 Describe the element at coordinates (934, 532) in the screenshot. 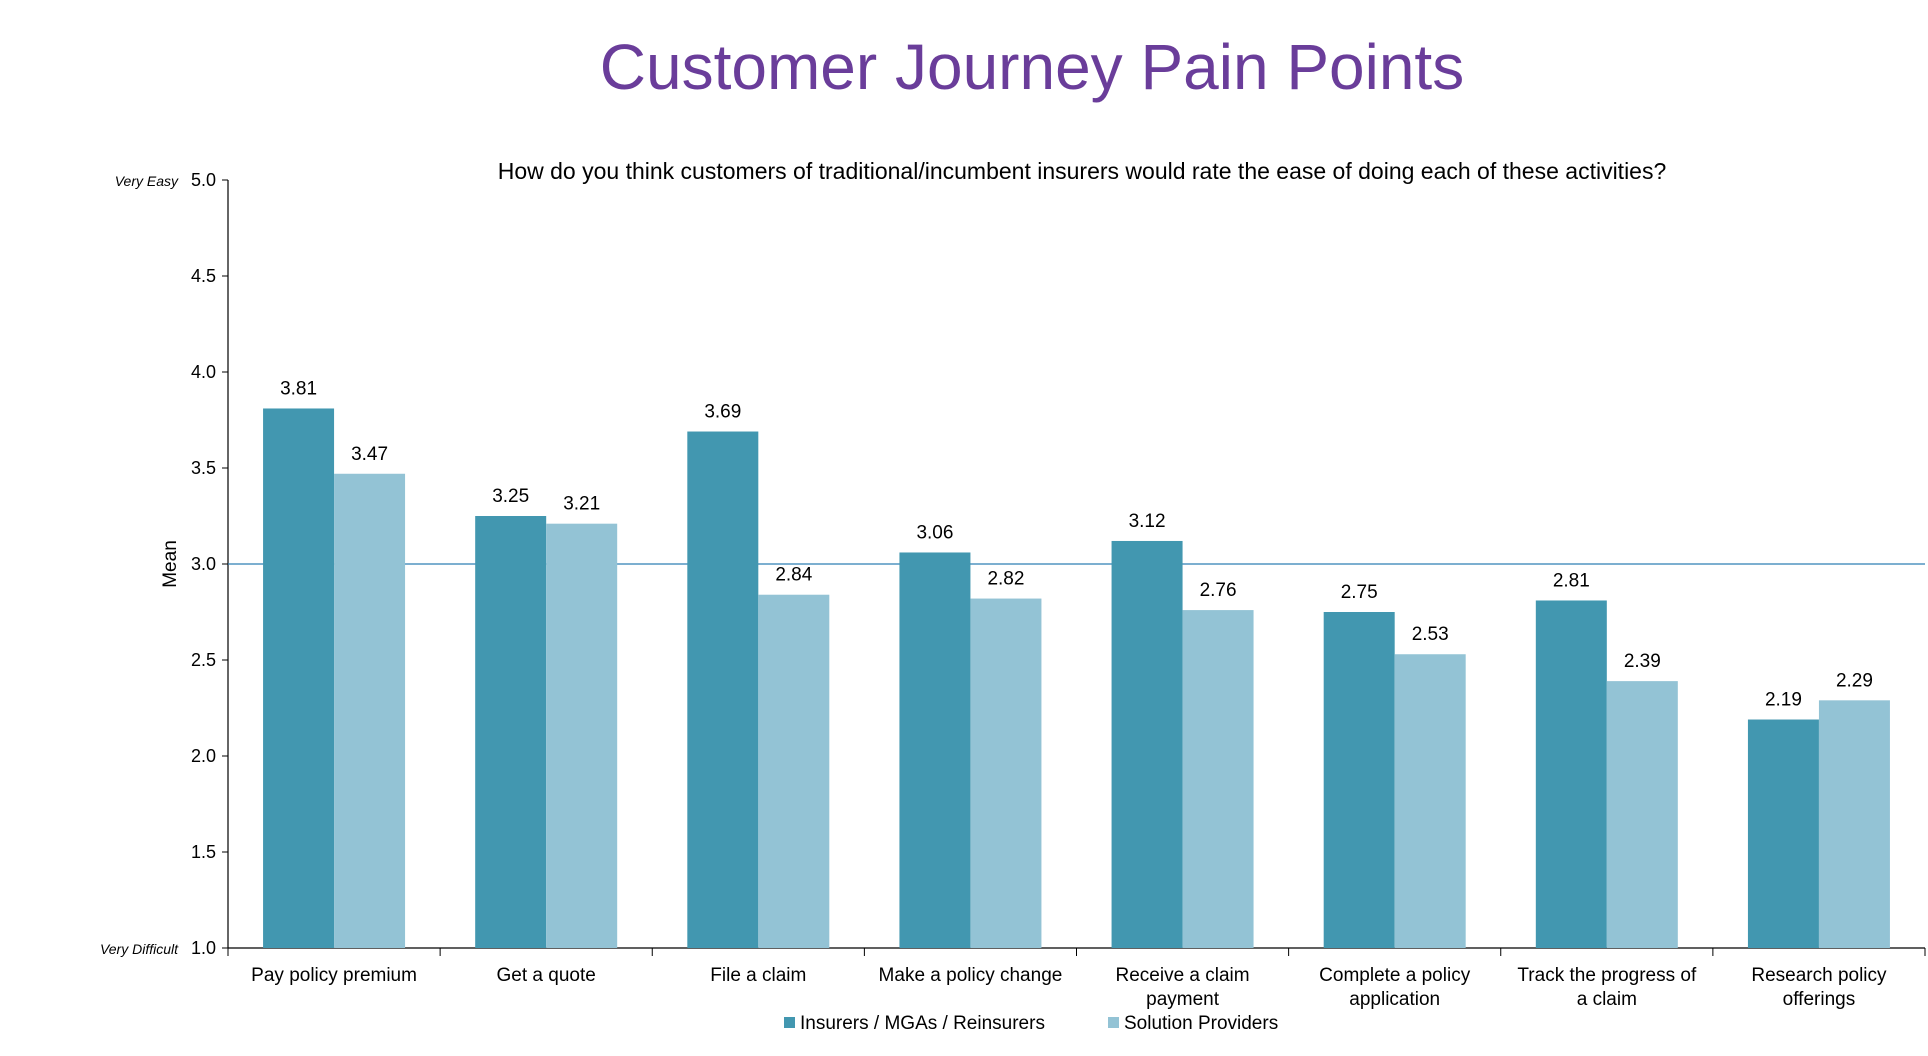

I see `bar-data-label: 3.06` at that location.